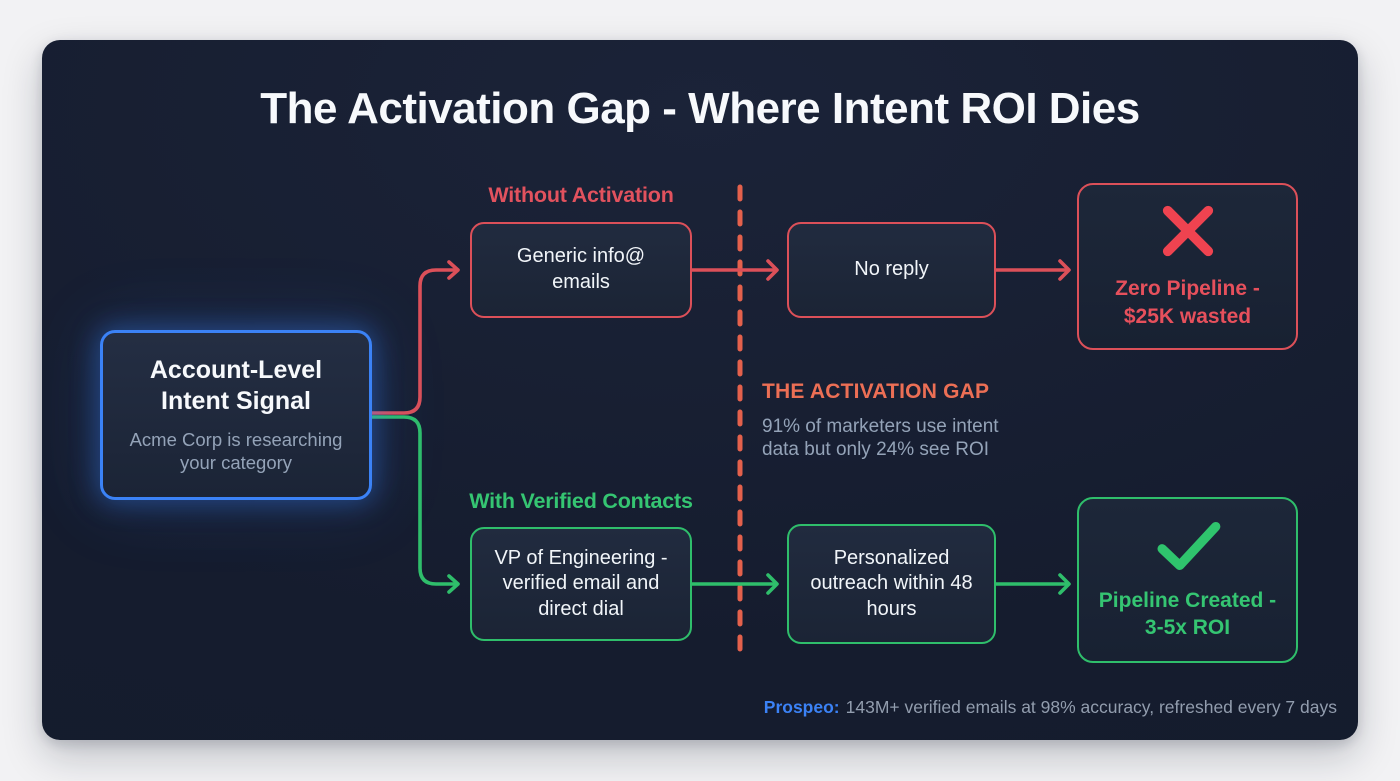 The image size is (1400, 781). I want to click on without-activation-label: Without Activation, so click(581, 195).